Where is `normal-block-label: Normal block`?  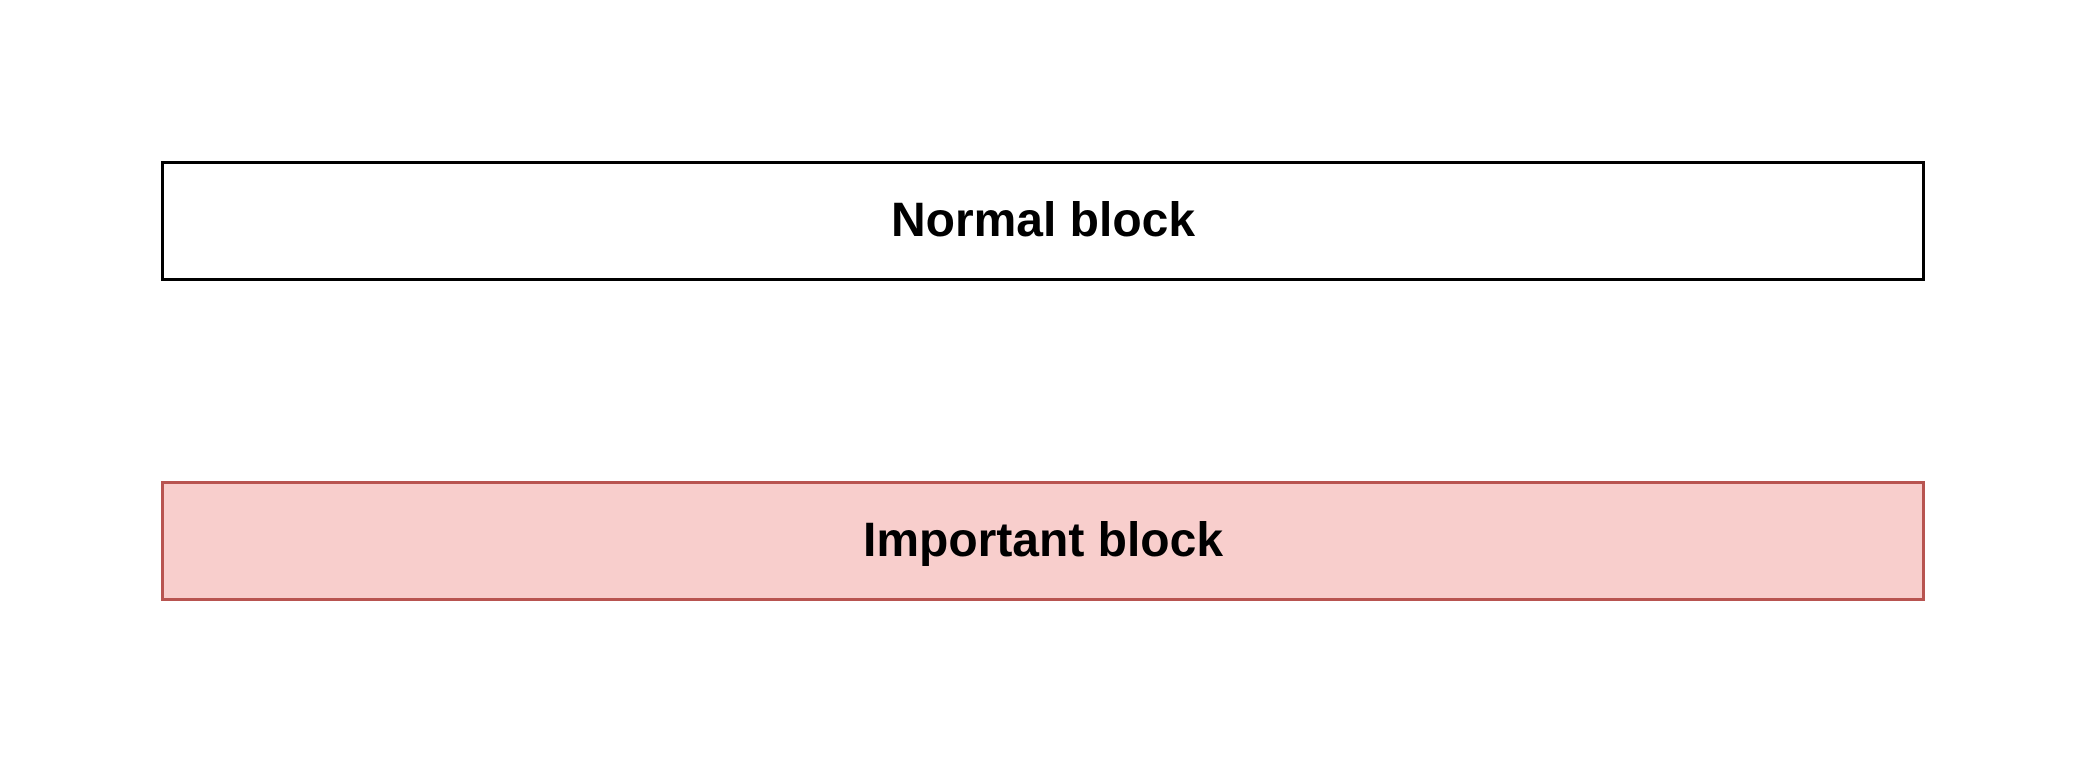
normal-block-label: Normal block is located at coordinates (1043, 220).